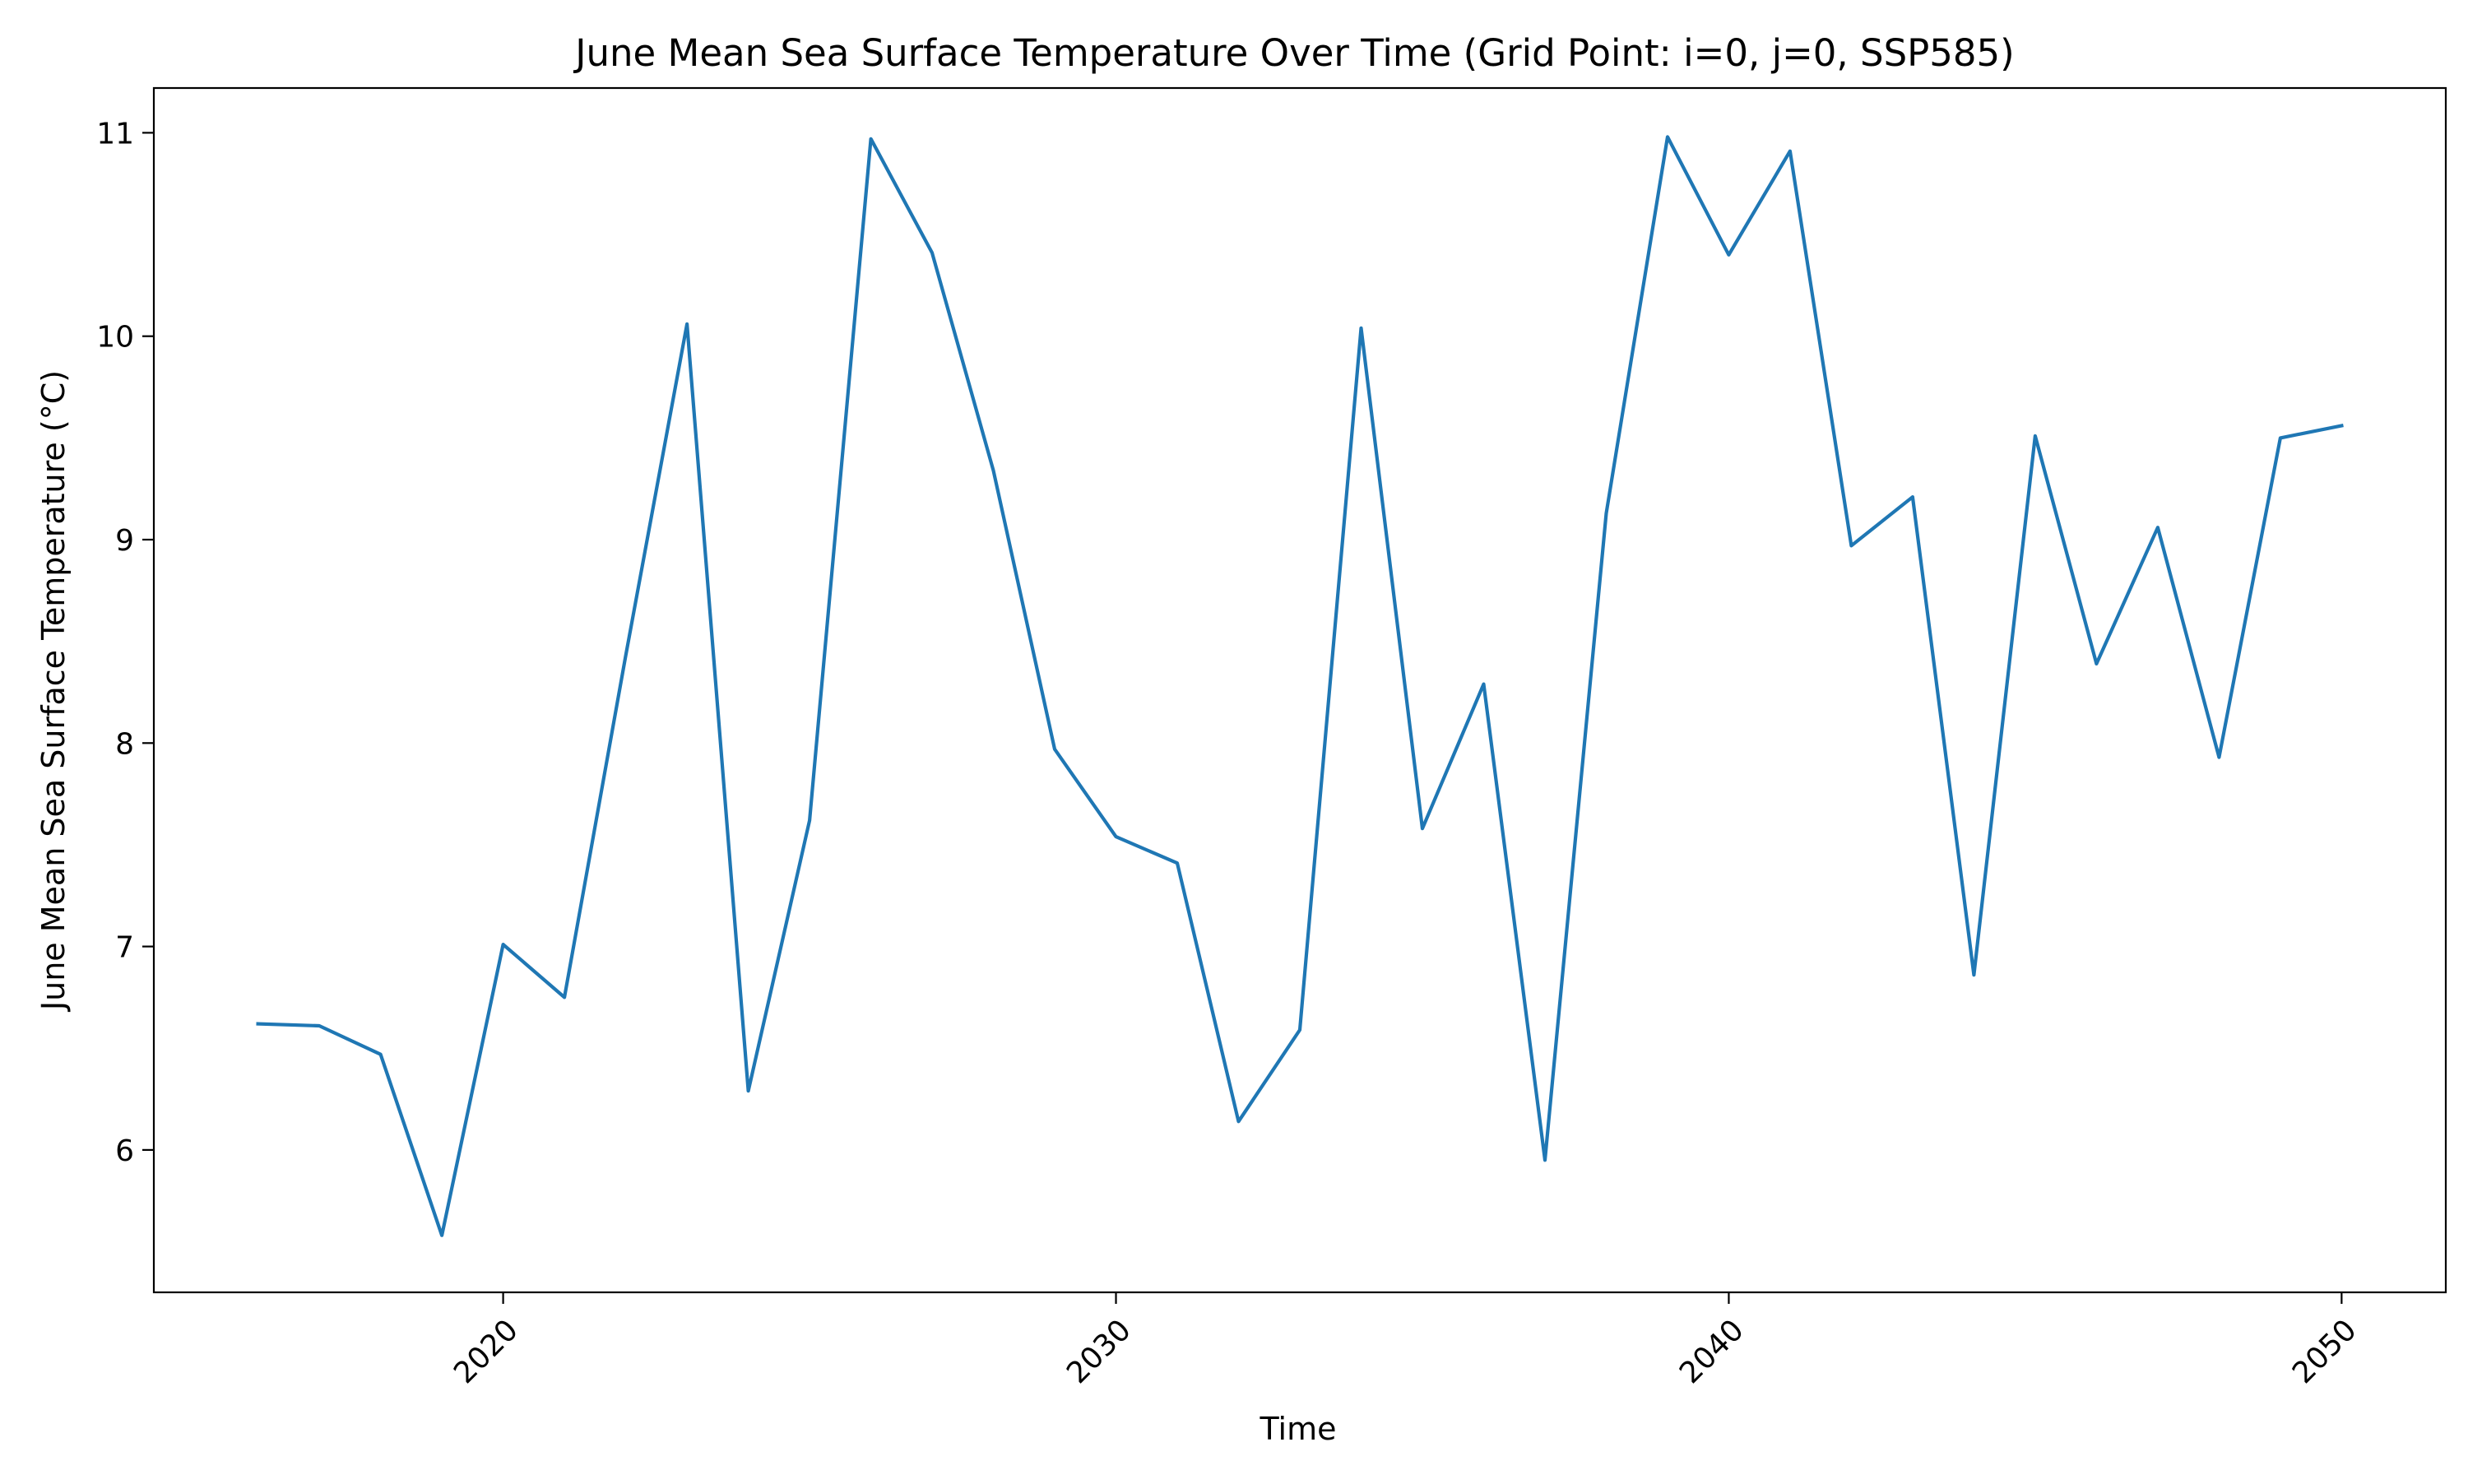  I want to click on x-axis-label: Time, so click(1298, 1429).